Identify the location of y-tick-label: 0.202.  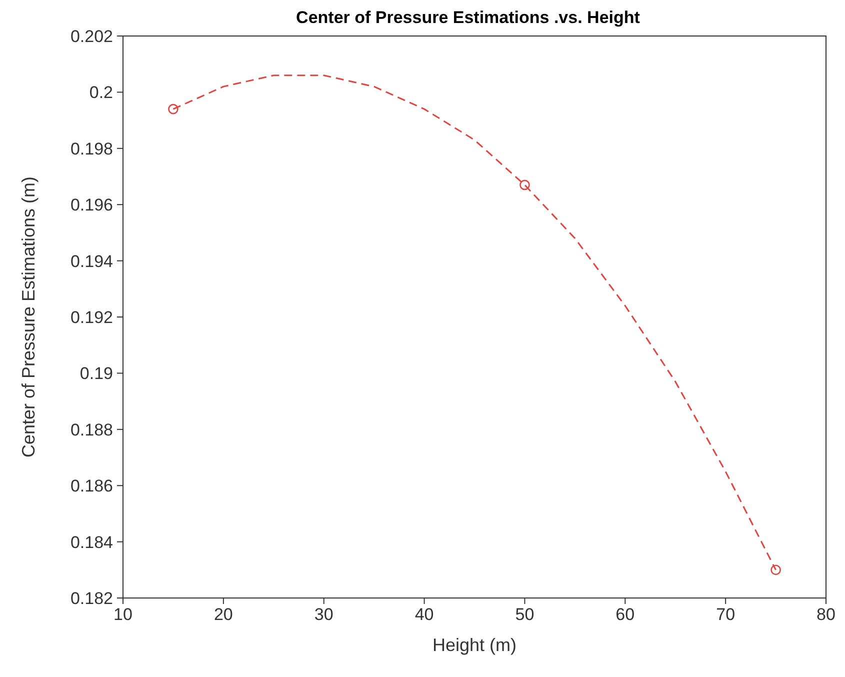
(91, 36).